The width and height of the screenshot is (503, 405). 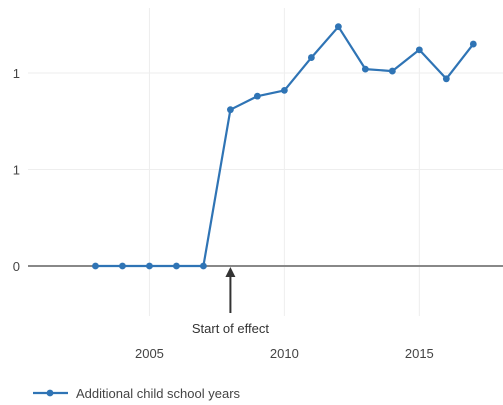 I want to click on data-point-2014, so click(x=392, y=71).